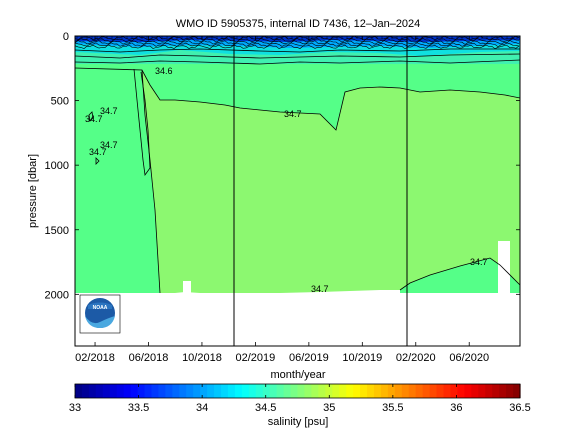 The height and width of the screenshot is (432, 576). What do you see at coordinates (416, 358) in the screenshot?
I see `x-tick-label: 02/2020` at bounding box center [416, 358].